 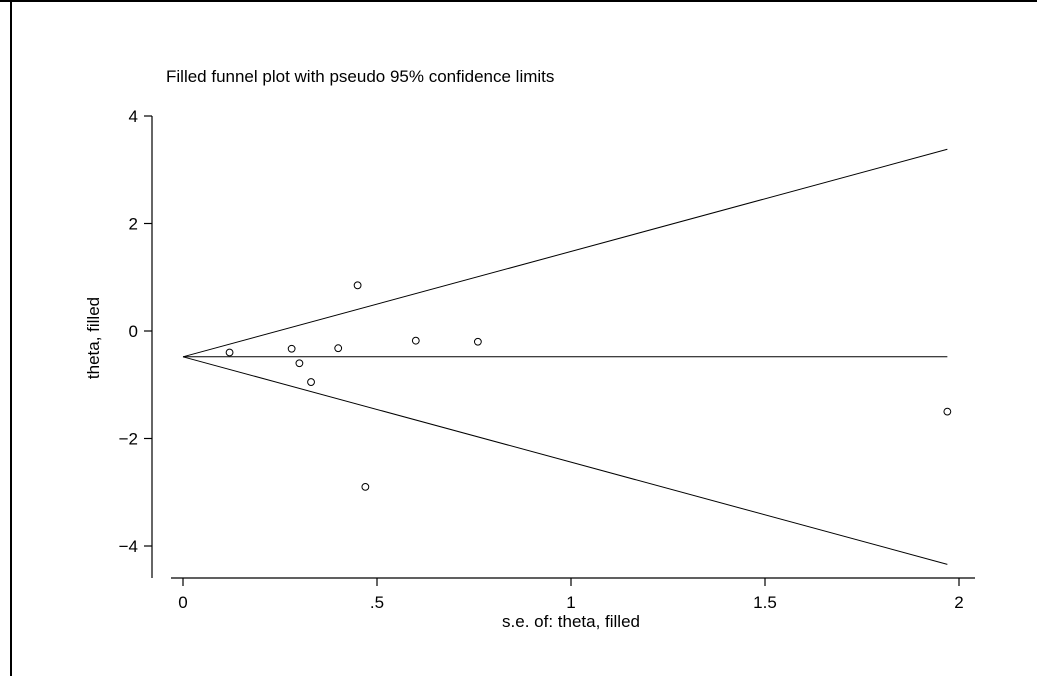 I want to click on frame-left-border, so click(x=11, y=338).